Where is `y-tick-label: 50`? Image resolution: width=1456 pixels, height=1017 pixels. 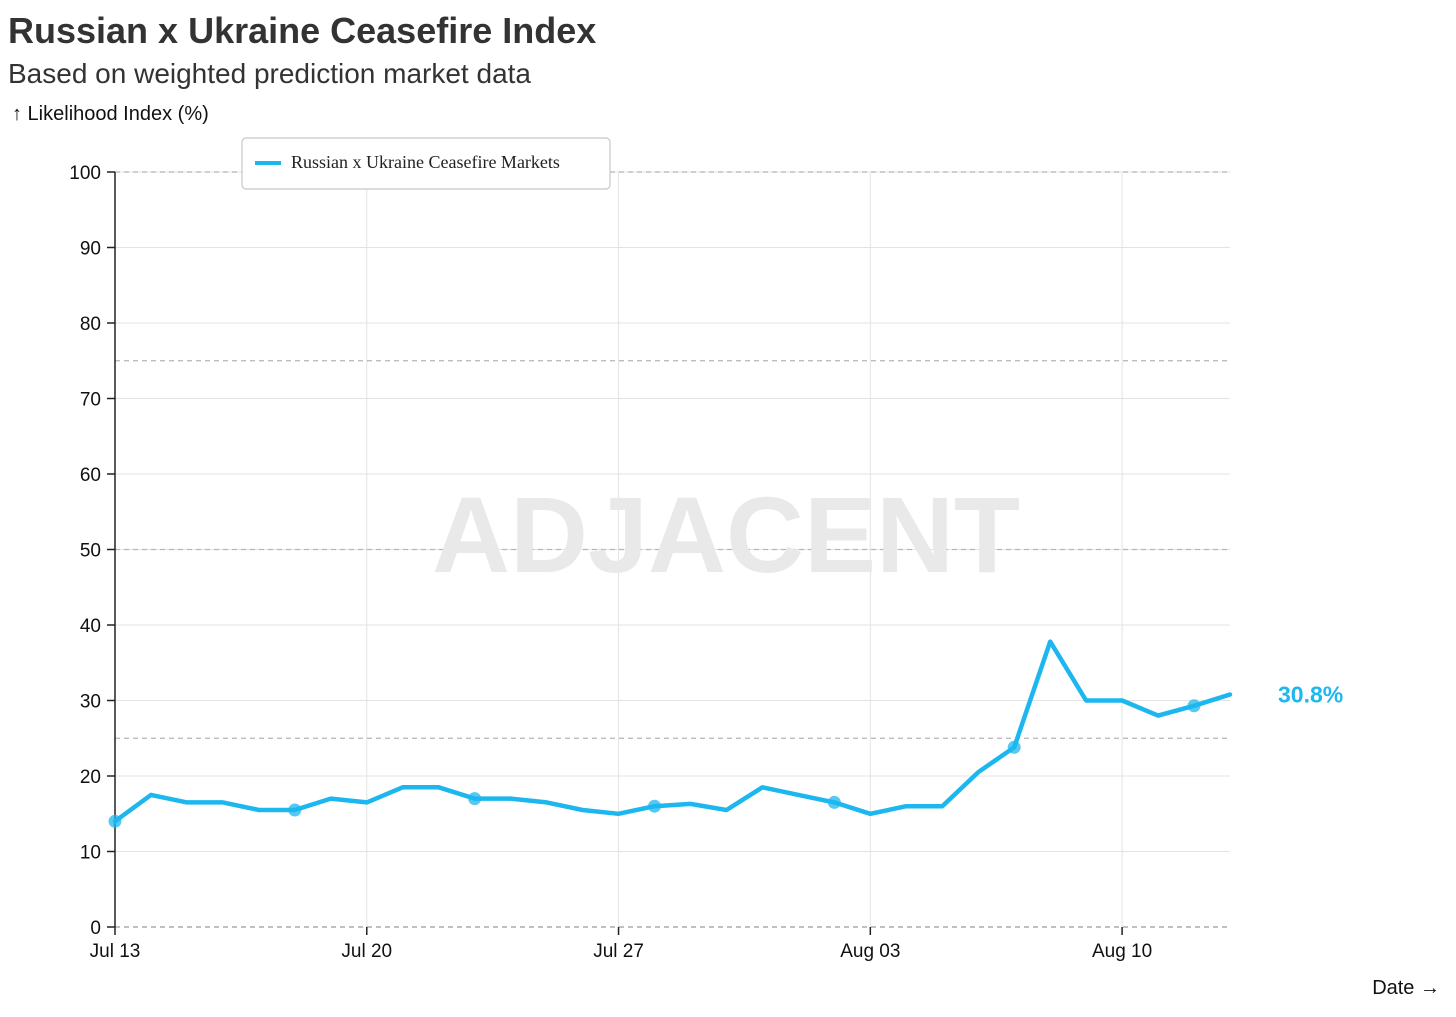
y-tick-label: 50 is located at coordinates (90, 551).